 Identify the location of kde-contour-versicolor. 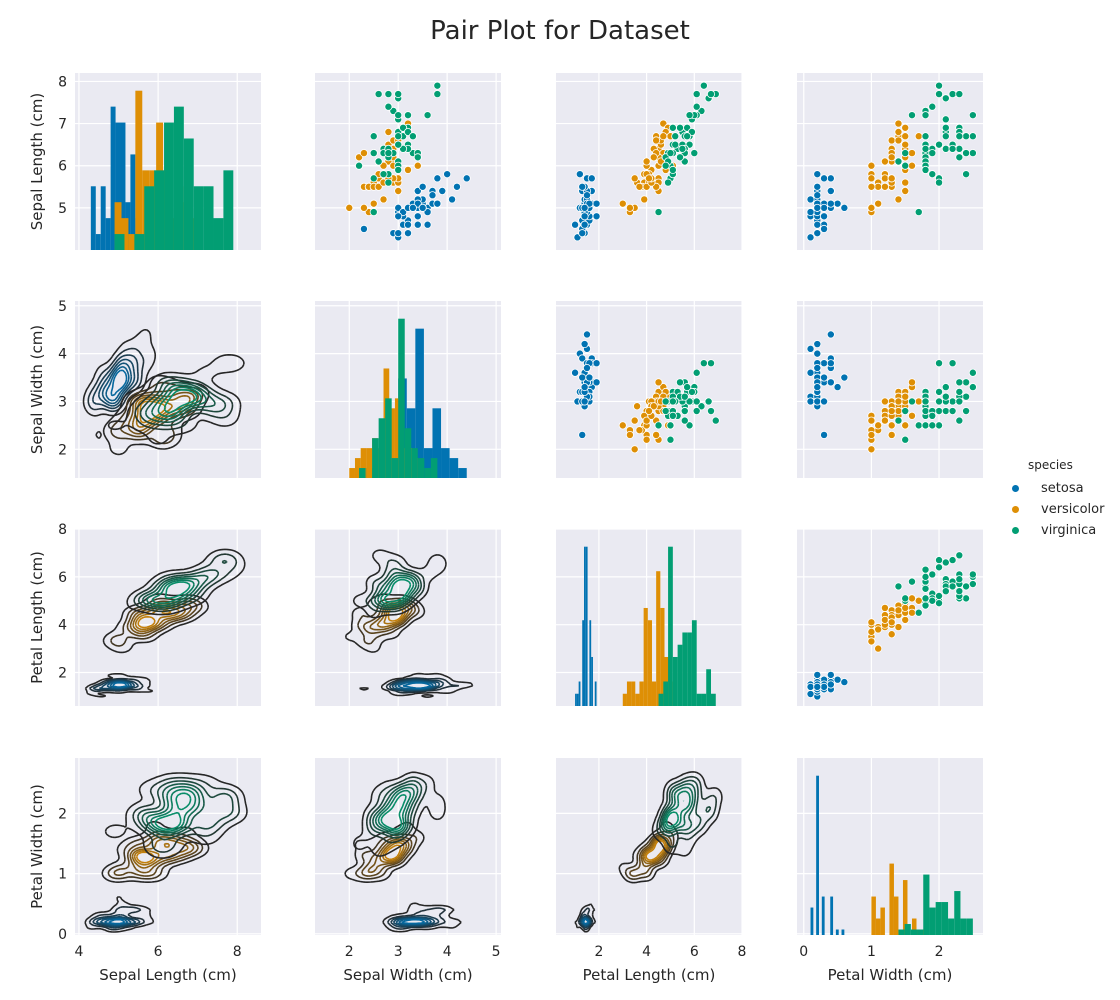
(156, 415).